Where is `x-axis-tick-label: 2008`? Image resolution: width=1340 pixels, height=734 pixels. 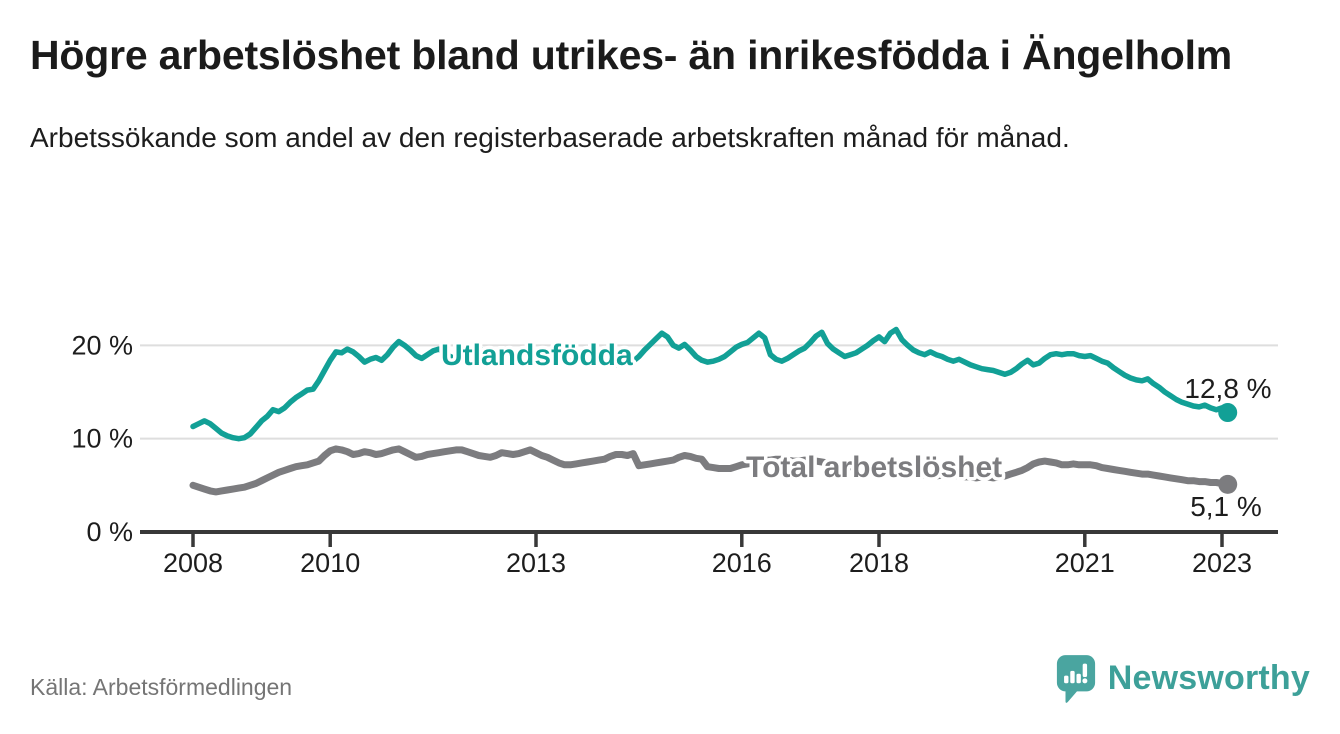 x-axis-tick-label: 2008 is located at coordinates (193, 563).